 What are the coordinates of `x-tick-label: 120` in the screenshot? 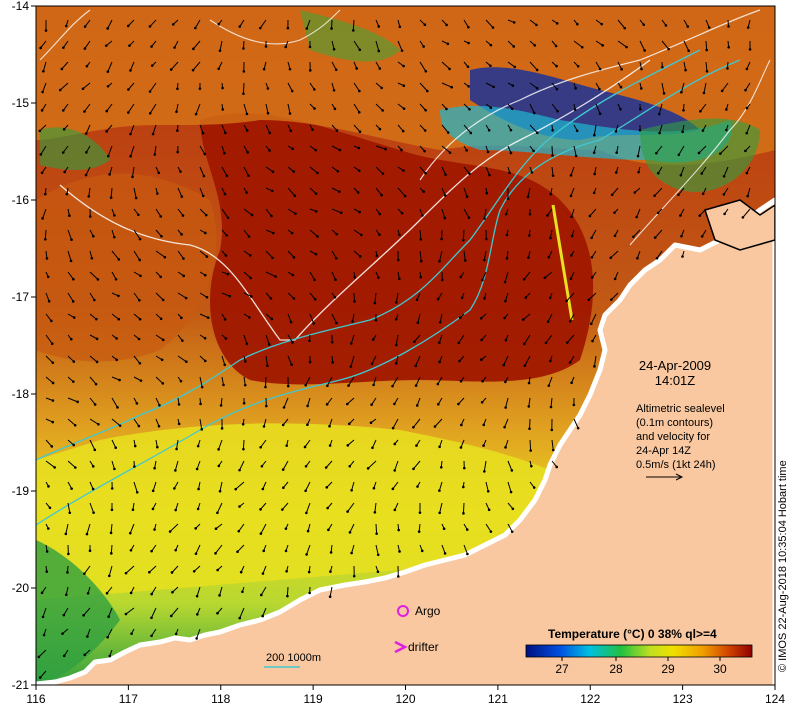 It's located at (405, 699).